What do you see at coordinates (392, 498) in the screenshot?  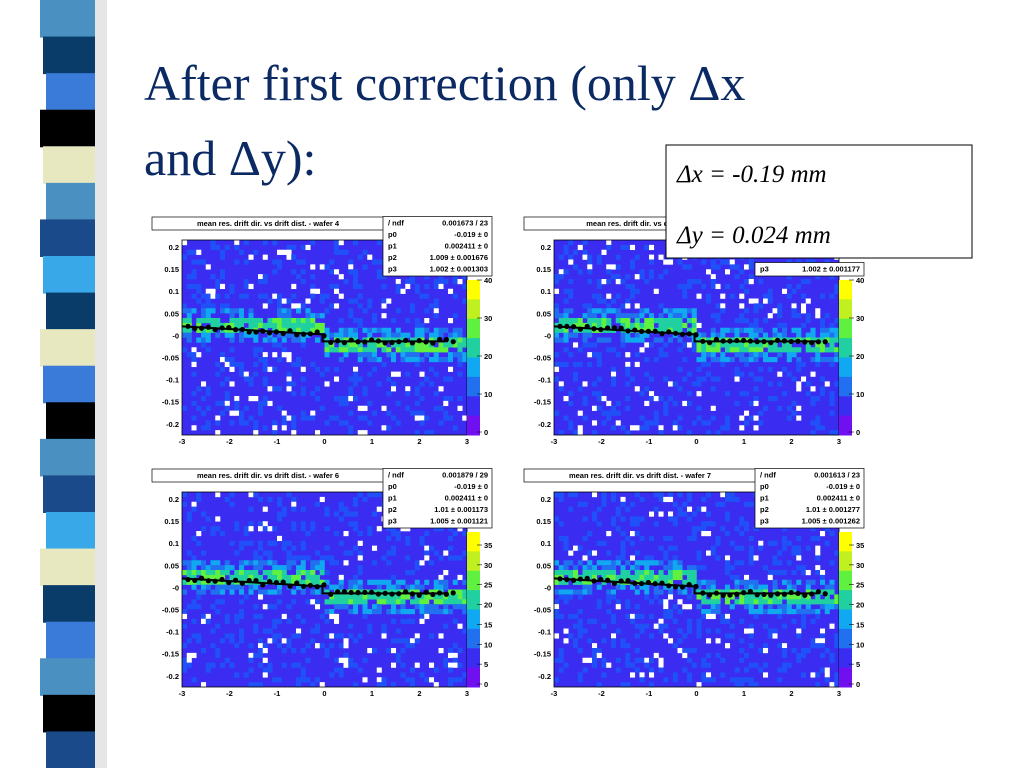 I see `stats-name: p1` at bounding box center [392, 498].